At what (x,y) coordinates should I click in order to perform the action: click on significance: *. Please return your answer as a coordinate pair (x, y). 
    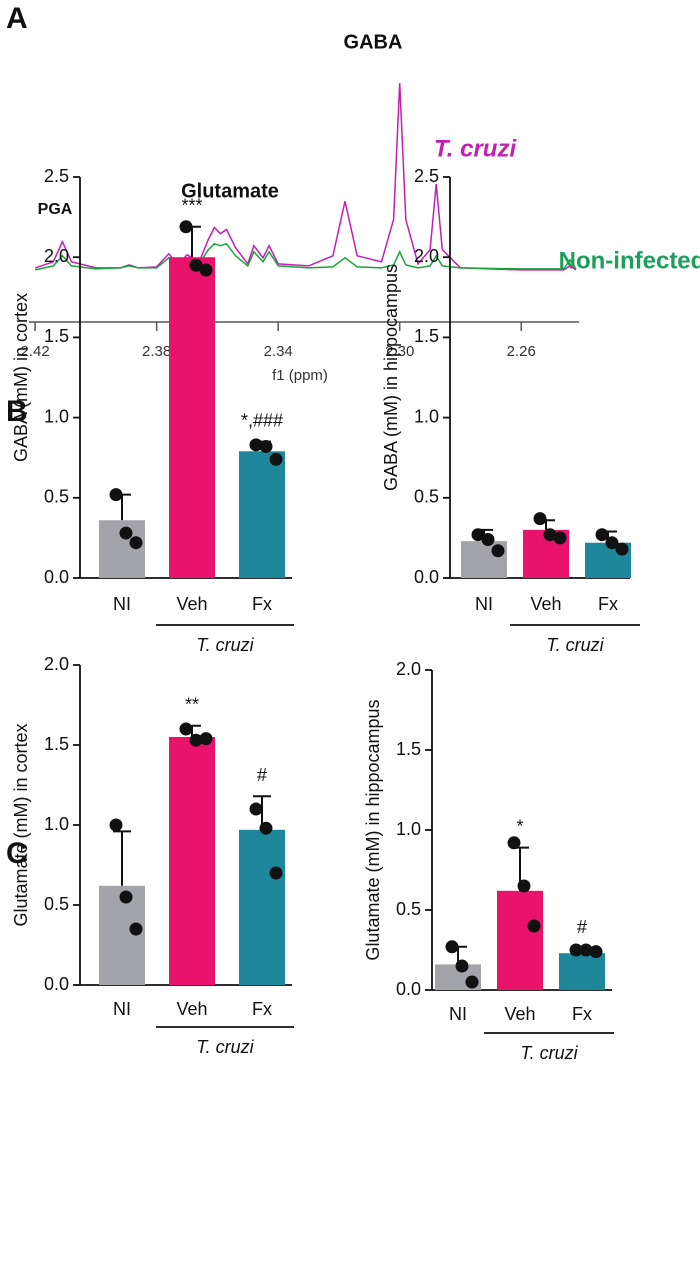
    Looking at the image, I should click on (519, 826).